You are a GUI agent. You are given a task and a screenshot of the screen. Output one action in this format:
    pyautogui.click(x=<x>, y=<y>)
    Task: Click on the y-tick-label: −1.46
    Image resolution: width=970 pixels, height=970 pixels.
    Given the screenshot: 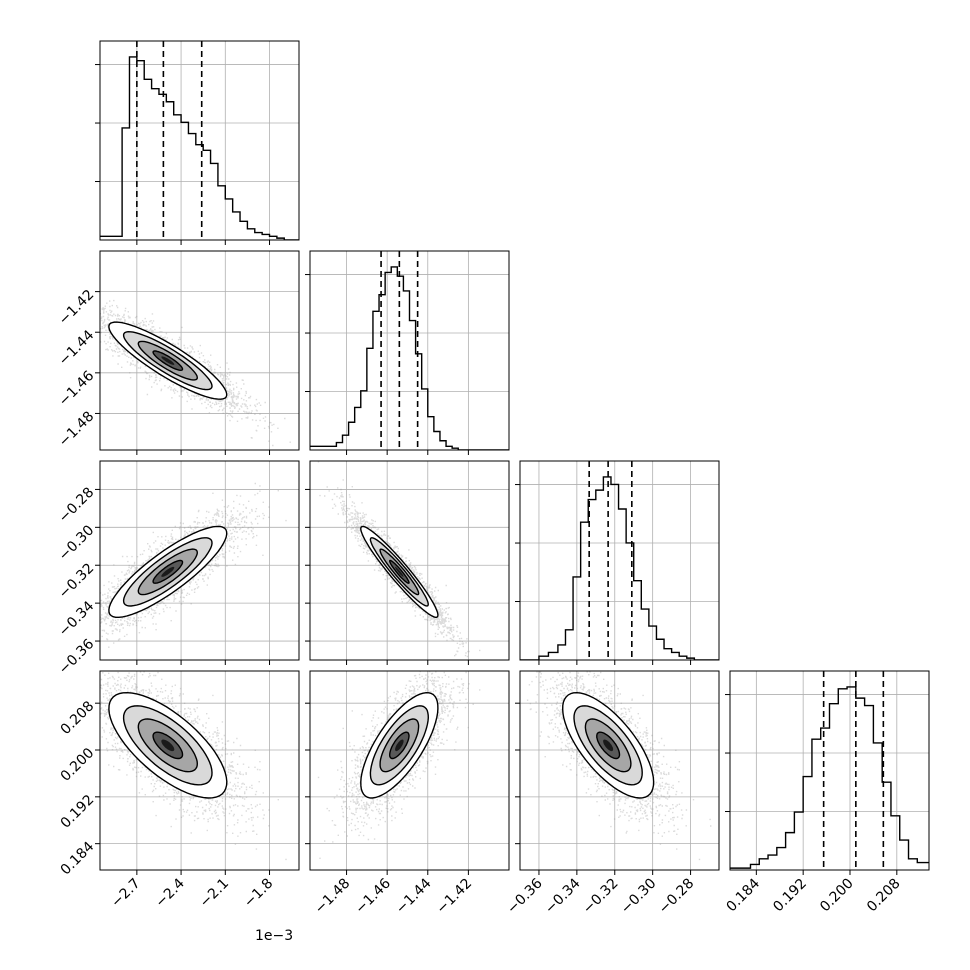 What is the action you would take?
    pyautogui.click(x=77, y=389)
    